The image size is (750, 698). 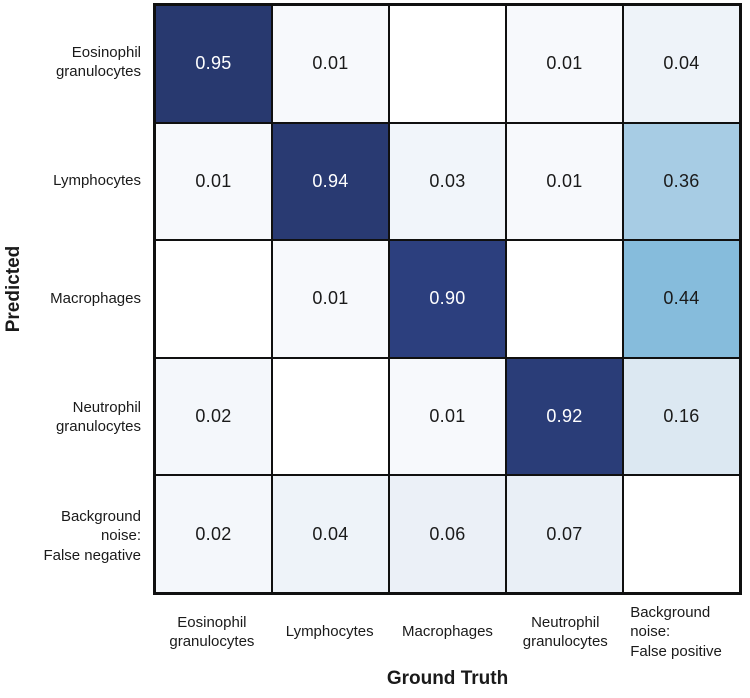 What do you see at coordinates (564, 416) in the screenshot?
I see `matrix-cell-r3-c3: 0.92` at bounding box center [564, 416].